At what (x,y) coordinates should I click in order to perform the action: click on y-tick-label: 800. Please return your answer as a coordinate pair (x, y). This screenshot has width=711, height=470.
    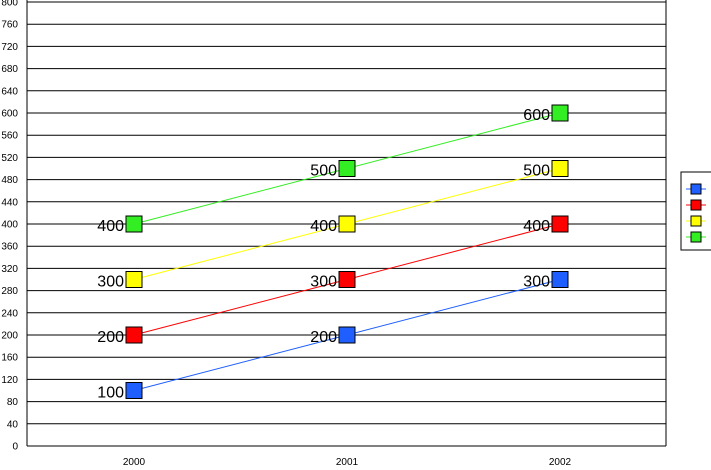
    Looking at the image, I should click on (9, 4).